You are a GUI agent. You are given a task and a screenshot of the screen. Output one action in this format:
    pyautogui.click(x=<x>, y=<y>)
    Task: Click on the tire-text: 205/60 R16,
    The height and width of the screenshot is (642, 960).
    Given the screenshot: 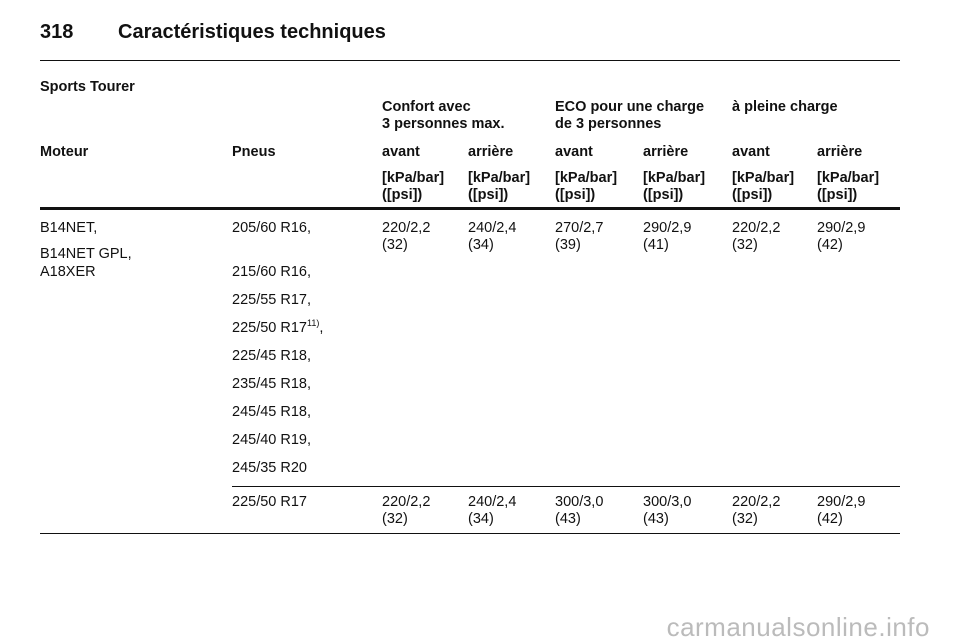 What is the action you would take?
    pyautogui.click(x=272, y=228)
    